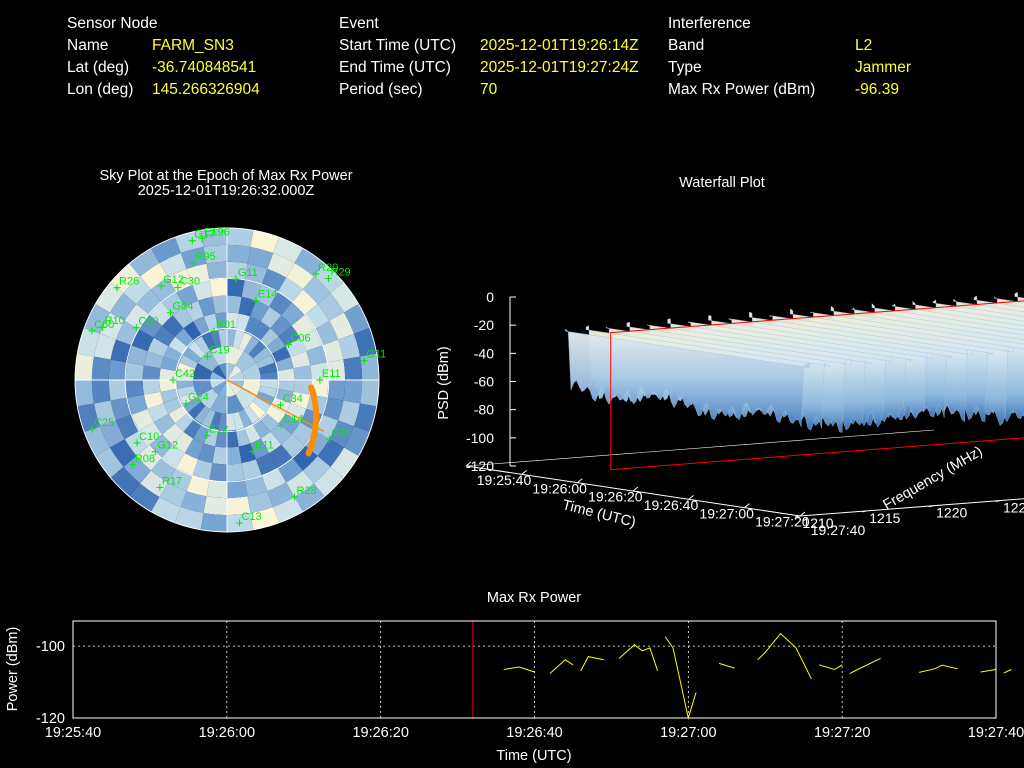 Image resolution: width=1024 pixels, height=768 pixels. What do you see at coordinates (325, 270) in the screenshot?
I see `satellite-marker: R20` at bounding box center [325, 270].